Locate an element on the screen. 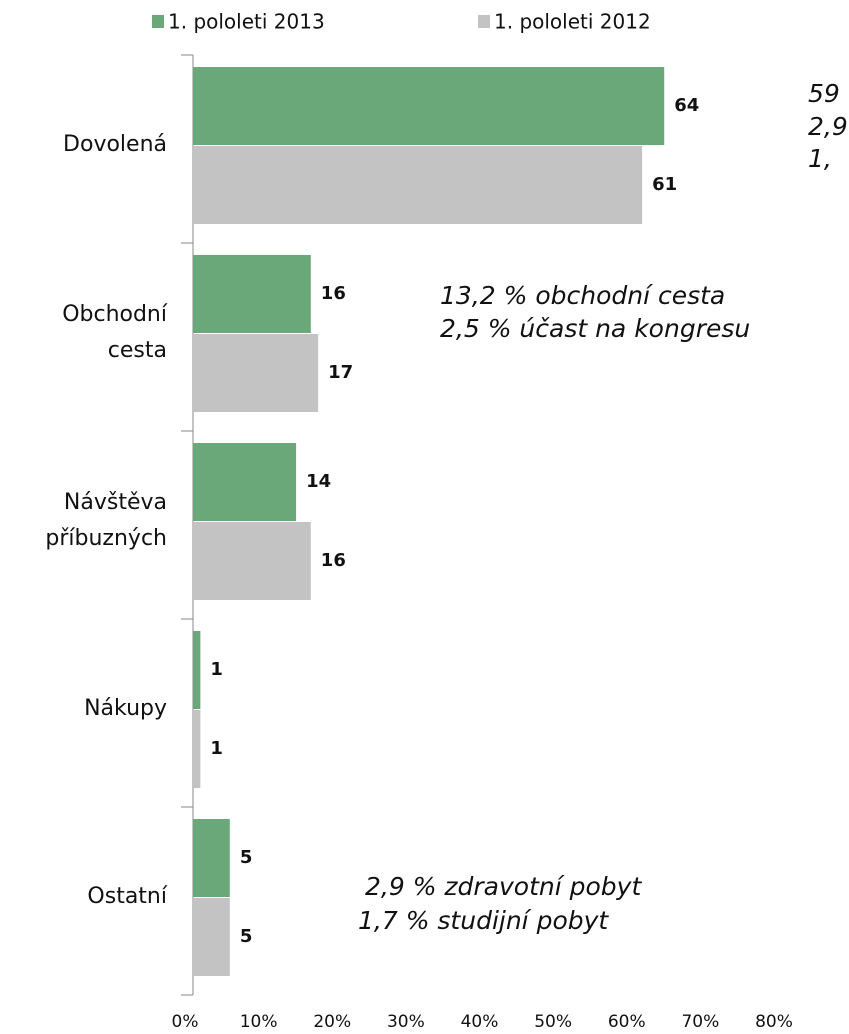 The height and width of the screenshot is (1034, 849). annotation: 59 is located at coordinates (824, 93).